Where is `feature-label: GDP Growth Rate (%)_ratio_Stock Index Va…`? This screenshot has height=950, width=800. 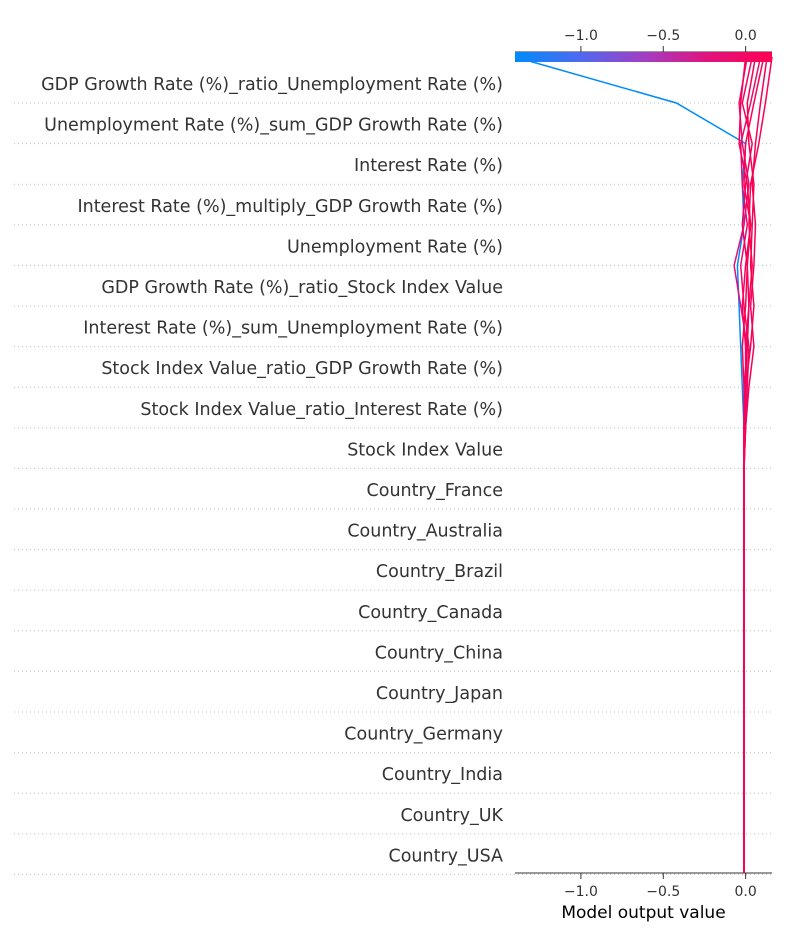
feature-label: GDP Growth Rate (%)_ratio_Stock Index Va… is located at coordinates (302, 288).